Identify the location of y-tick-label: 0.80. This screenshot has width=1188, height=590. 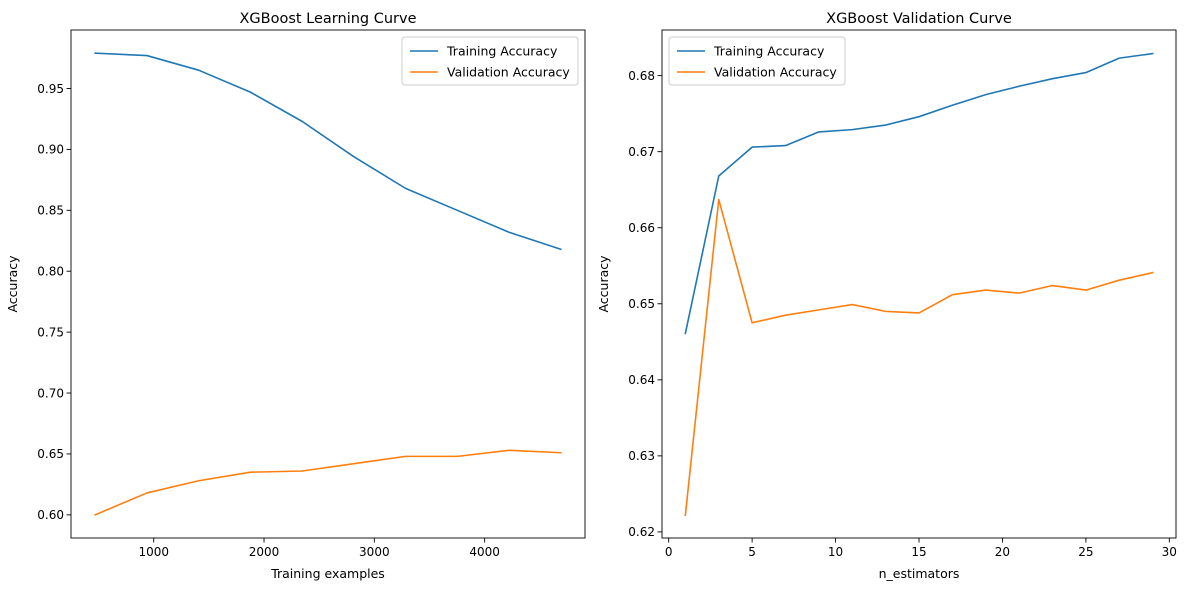
(50, 272).